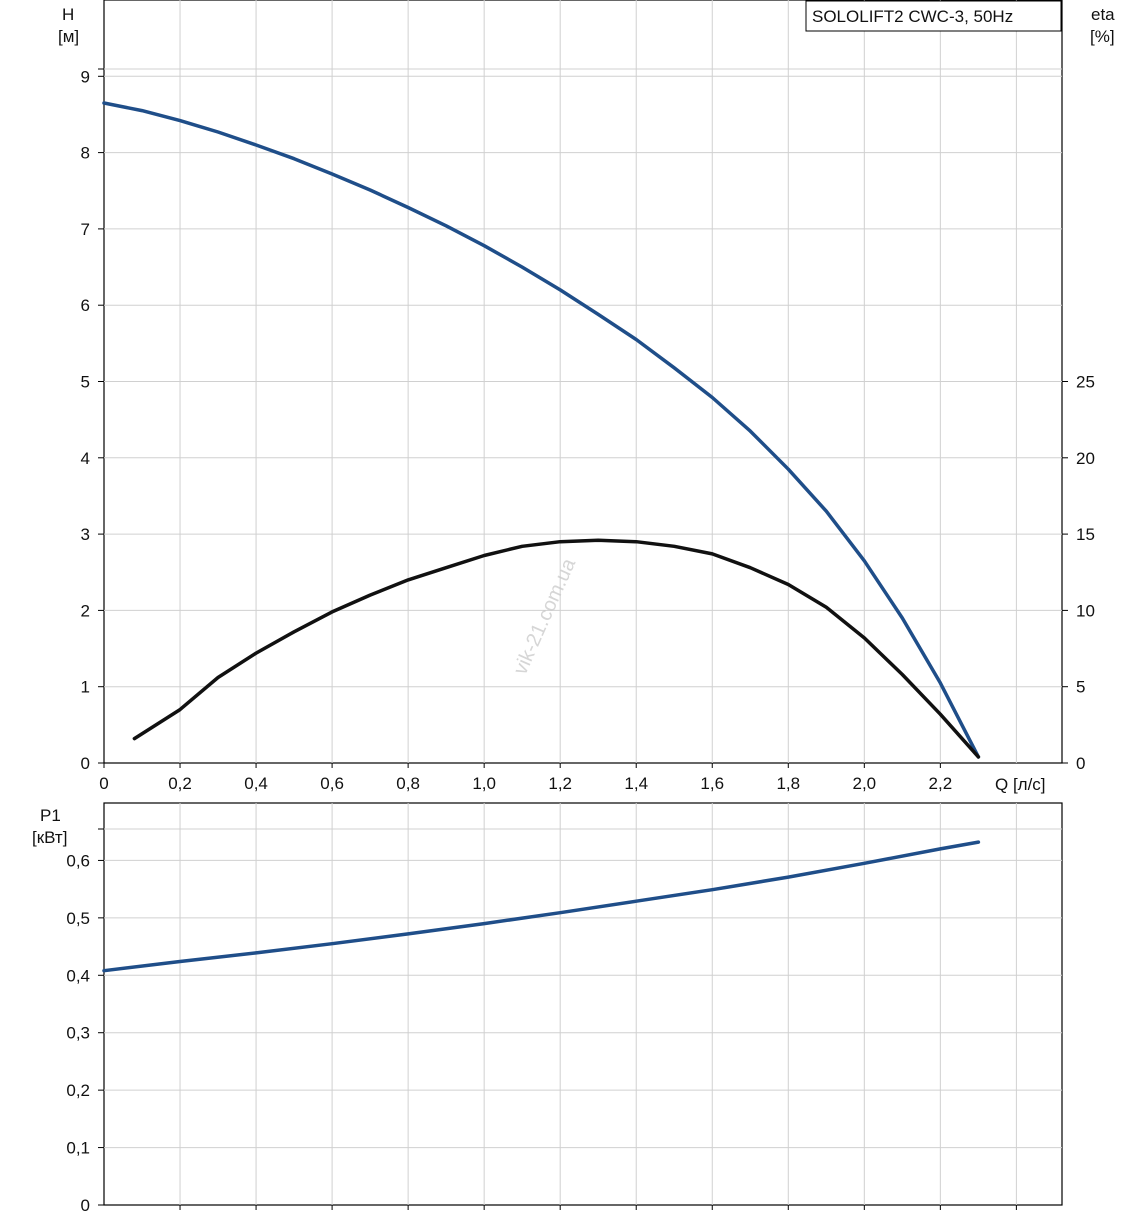 This screenshot has width=1148, height=1222. I want to click on legend-box: SOLOLIFT2 CWC-3, 50Hz, so click(933, 16).